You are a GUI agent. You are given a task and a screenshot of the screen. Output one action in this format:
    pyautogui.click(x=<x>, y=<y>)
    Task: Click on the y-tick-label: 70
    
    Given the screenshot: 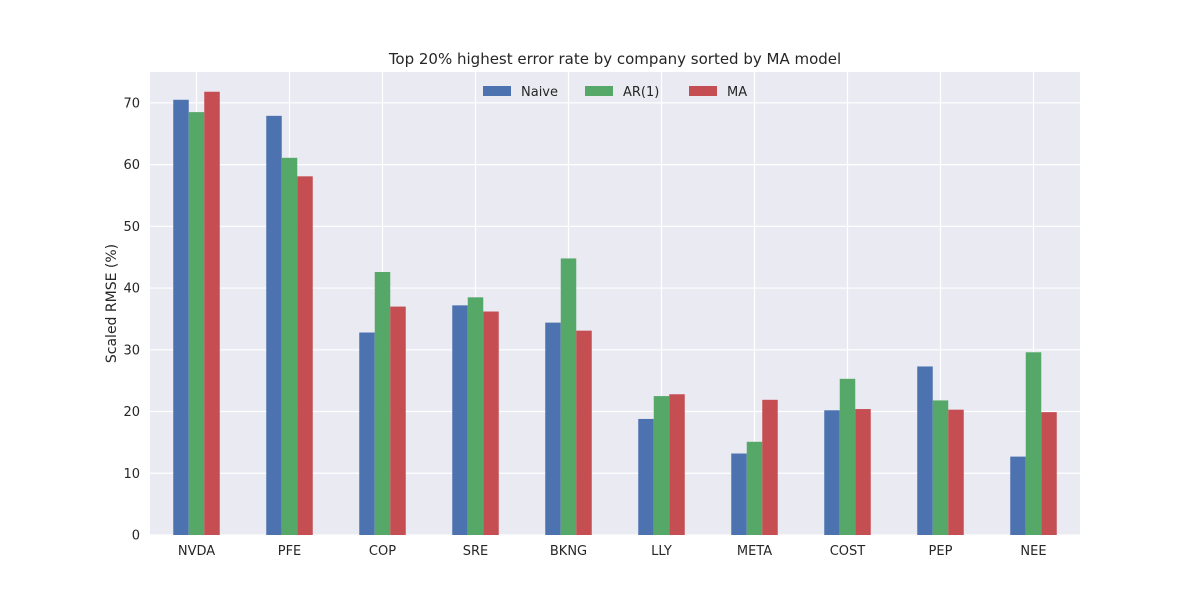 What is the action you would take?
    pyautogui.click(x=131, y=103)
    